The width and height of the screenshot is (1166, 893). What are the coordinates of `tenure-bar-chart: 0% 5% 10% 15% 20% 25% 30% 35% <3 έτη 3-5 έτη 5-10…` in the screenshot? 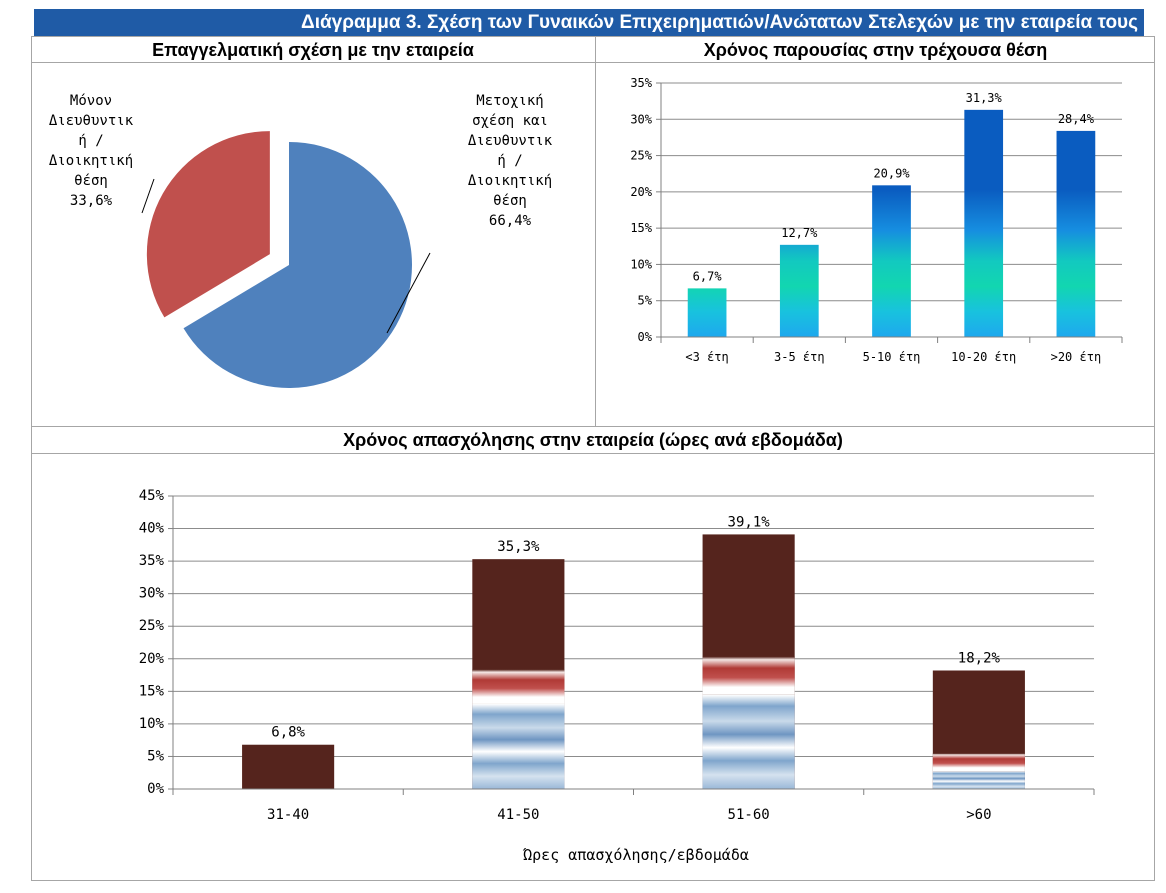 It's located at (876, 220).